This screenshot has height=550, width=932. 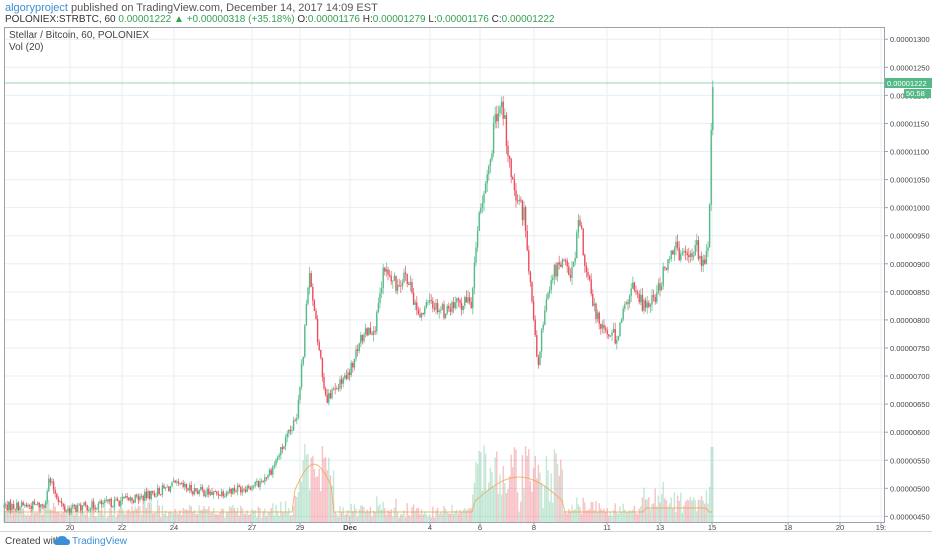 What do you see at coordinates (79, 35) in the screenshot?
I see `series-title: Stellar / Bitcoin, 60, POLONIEX` at bounding box center [79, 35].